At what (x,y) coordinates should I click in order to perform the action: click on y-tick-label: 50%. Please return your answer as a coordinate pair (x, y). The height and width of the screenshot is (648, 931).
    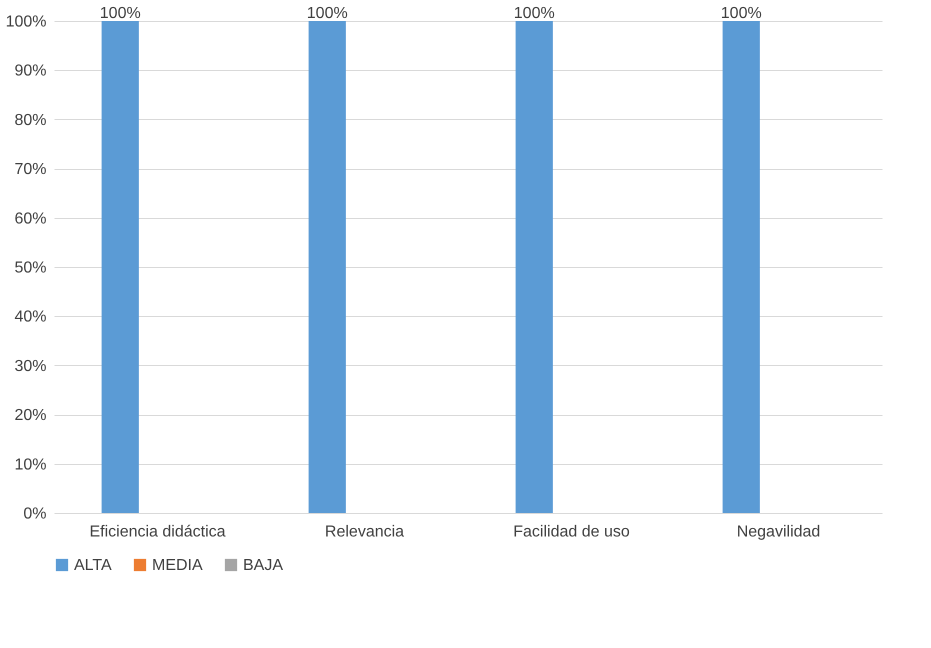
    Looking at the image, I should click on (30, 268).